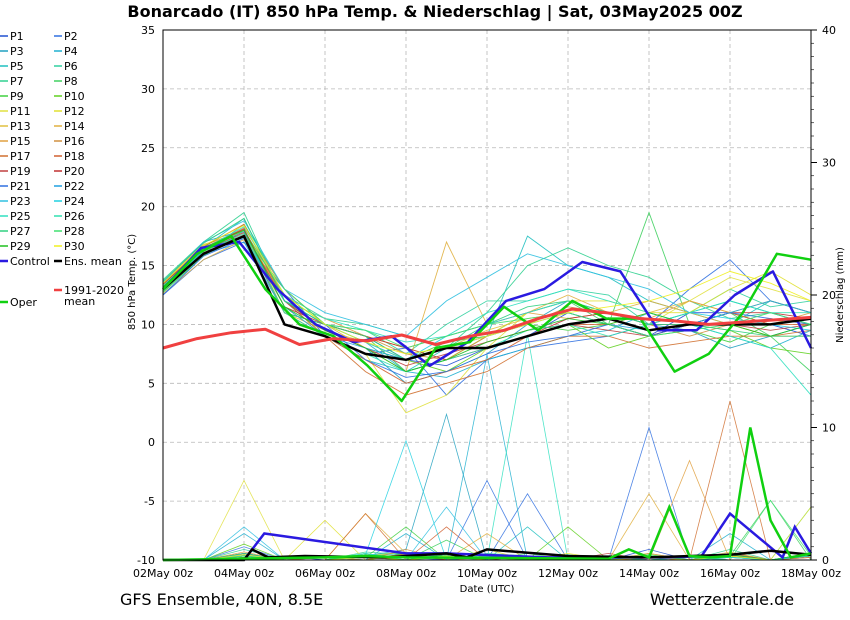 The height and width of the screenshot is (620, 850). What do you see at coordinates (132, 282) in the screenshot?
I see `y-axis-label: 850 hPa Temp. (°C)` at bounding box center [132, 282].